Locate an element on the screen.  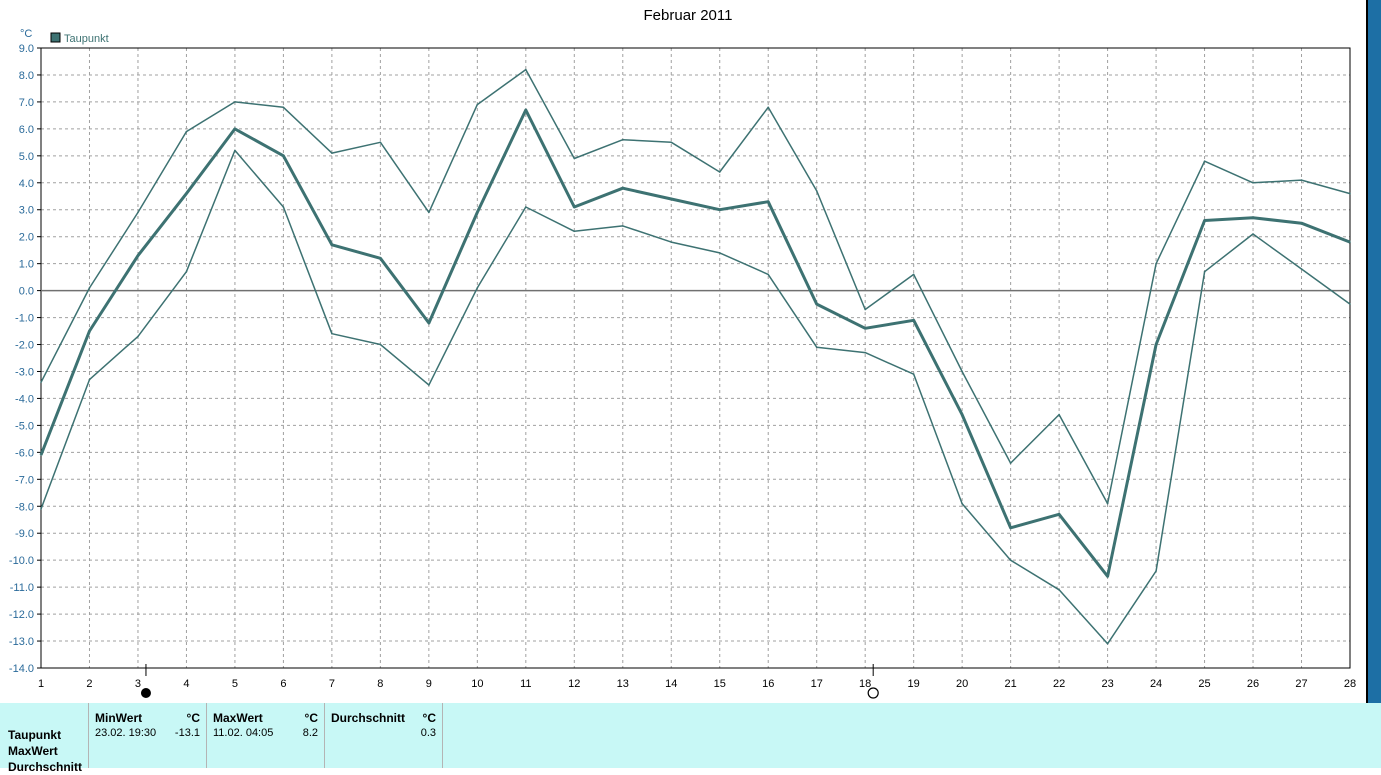
x-tick-label: 21 is located at coordinates (1011, 684).